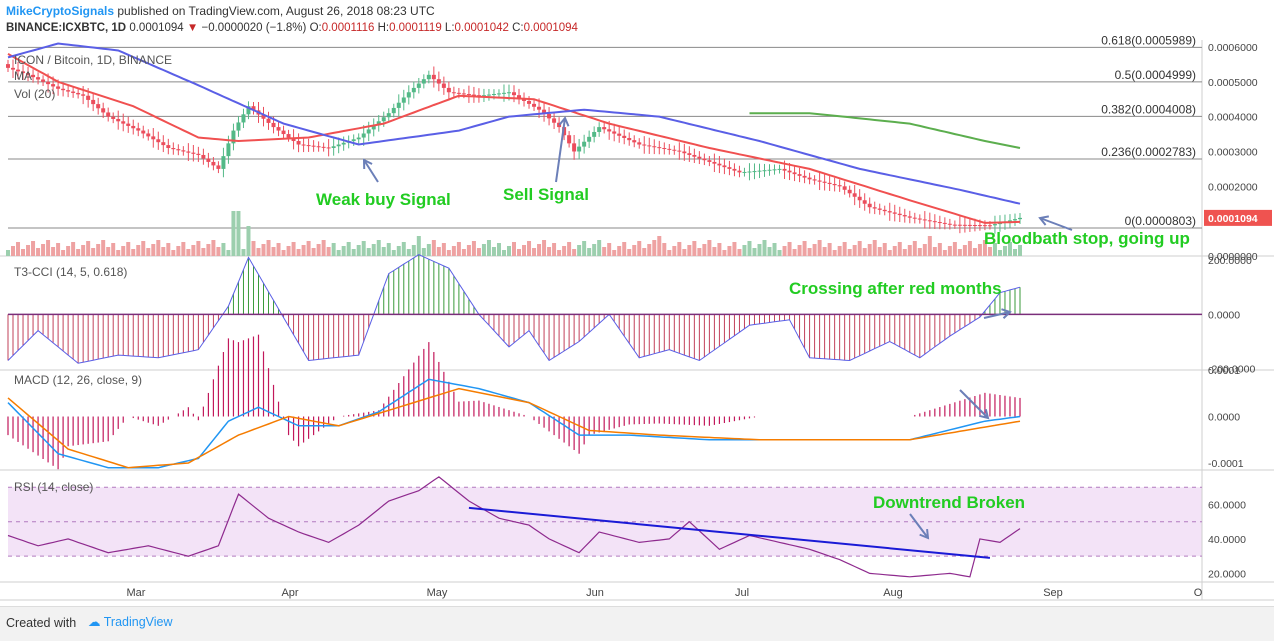 This screenshot has height=641, width=1274. I want to click on created-with-text: Created with, so click(41, 623).